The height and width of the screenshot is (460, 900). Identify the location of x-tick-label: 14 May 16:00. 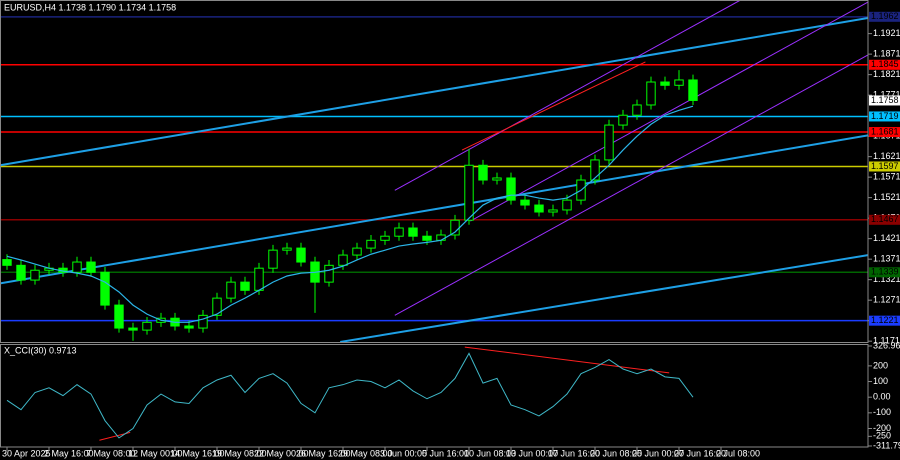
(197, 453).